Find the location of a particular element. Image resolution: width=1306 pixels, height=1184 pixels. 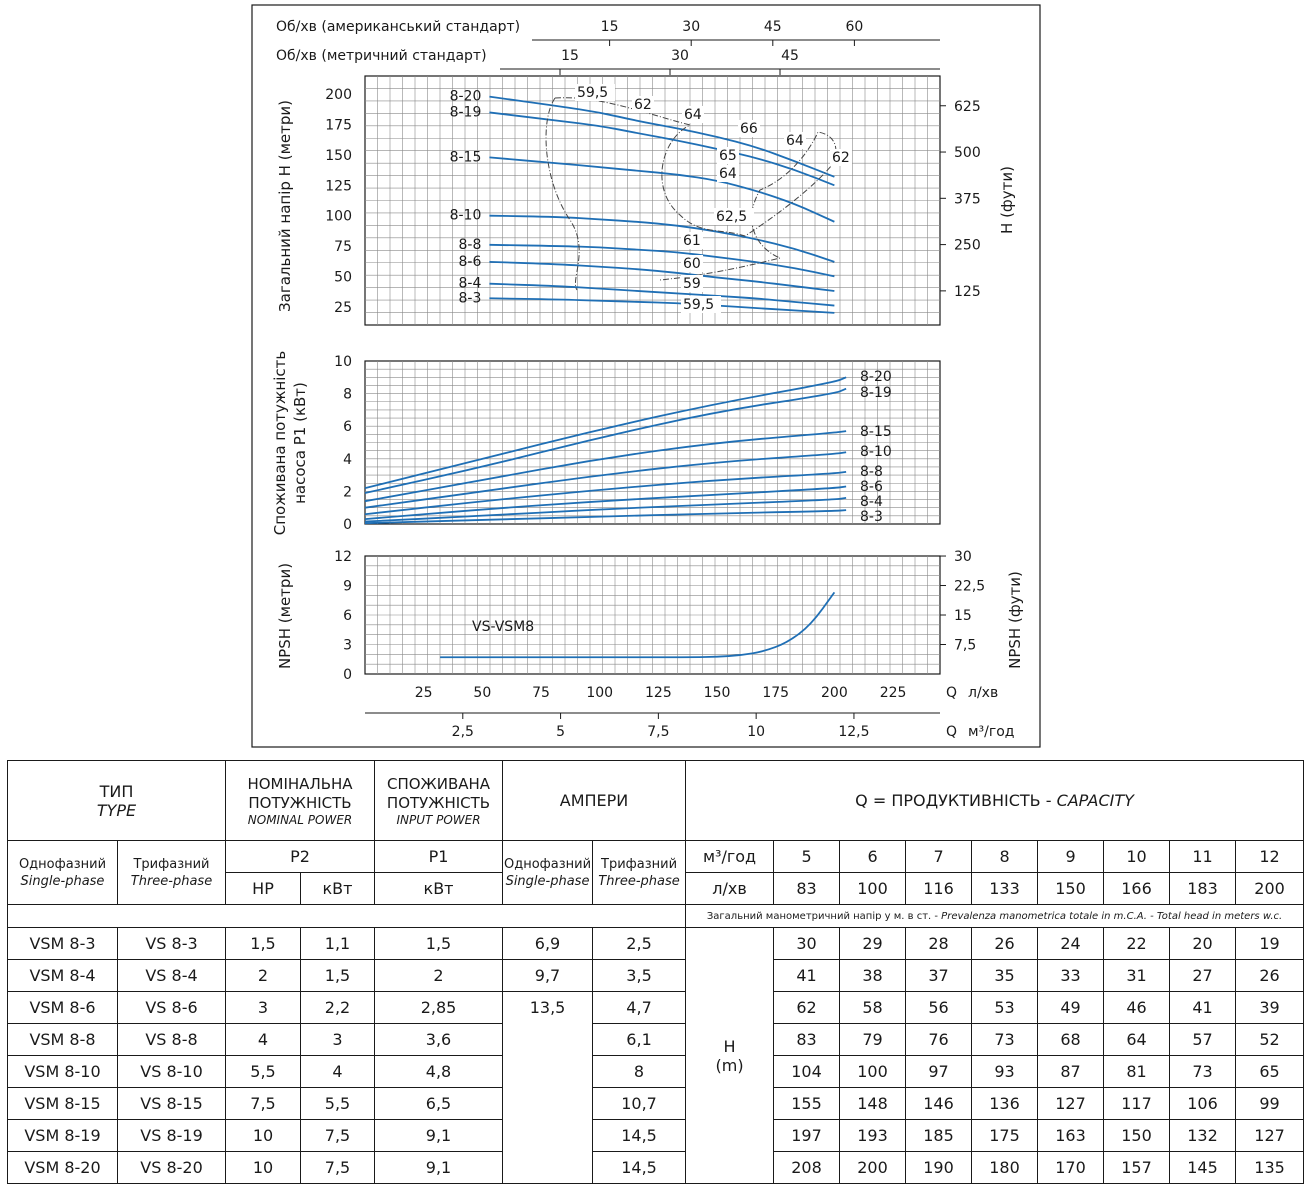

p1-value: 9,1 is located at coordinates (439, 1135).